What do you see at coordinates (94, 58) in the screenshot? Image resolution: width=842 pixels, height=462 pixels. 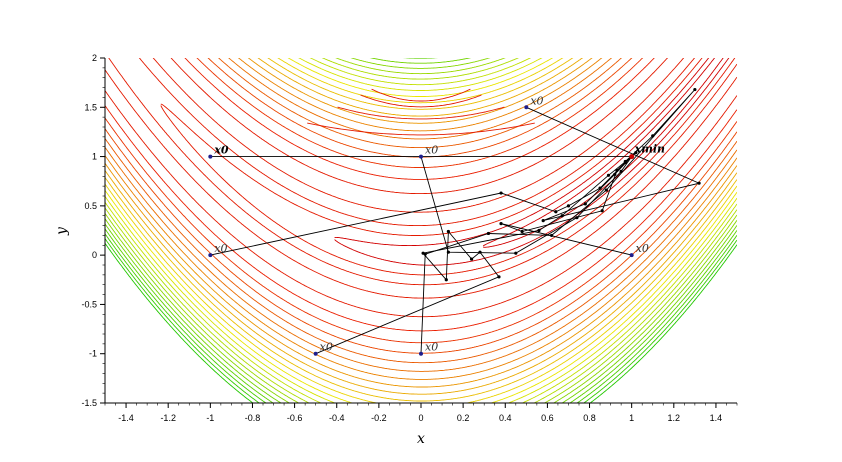 I see `y-tick-label: 2` at bounding box center [94, 58].